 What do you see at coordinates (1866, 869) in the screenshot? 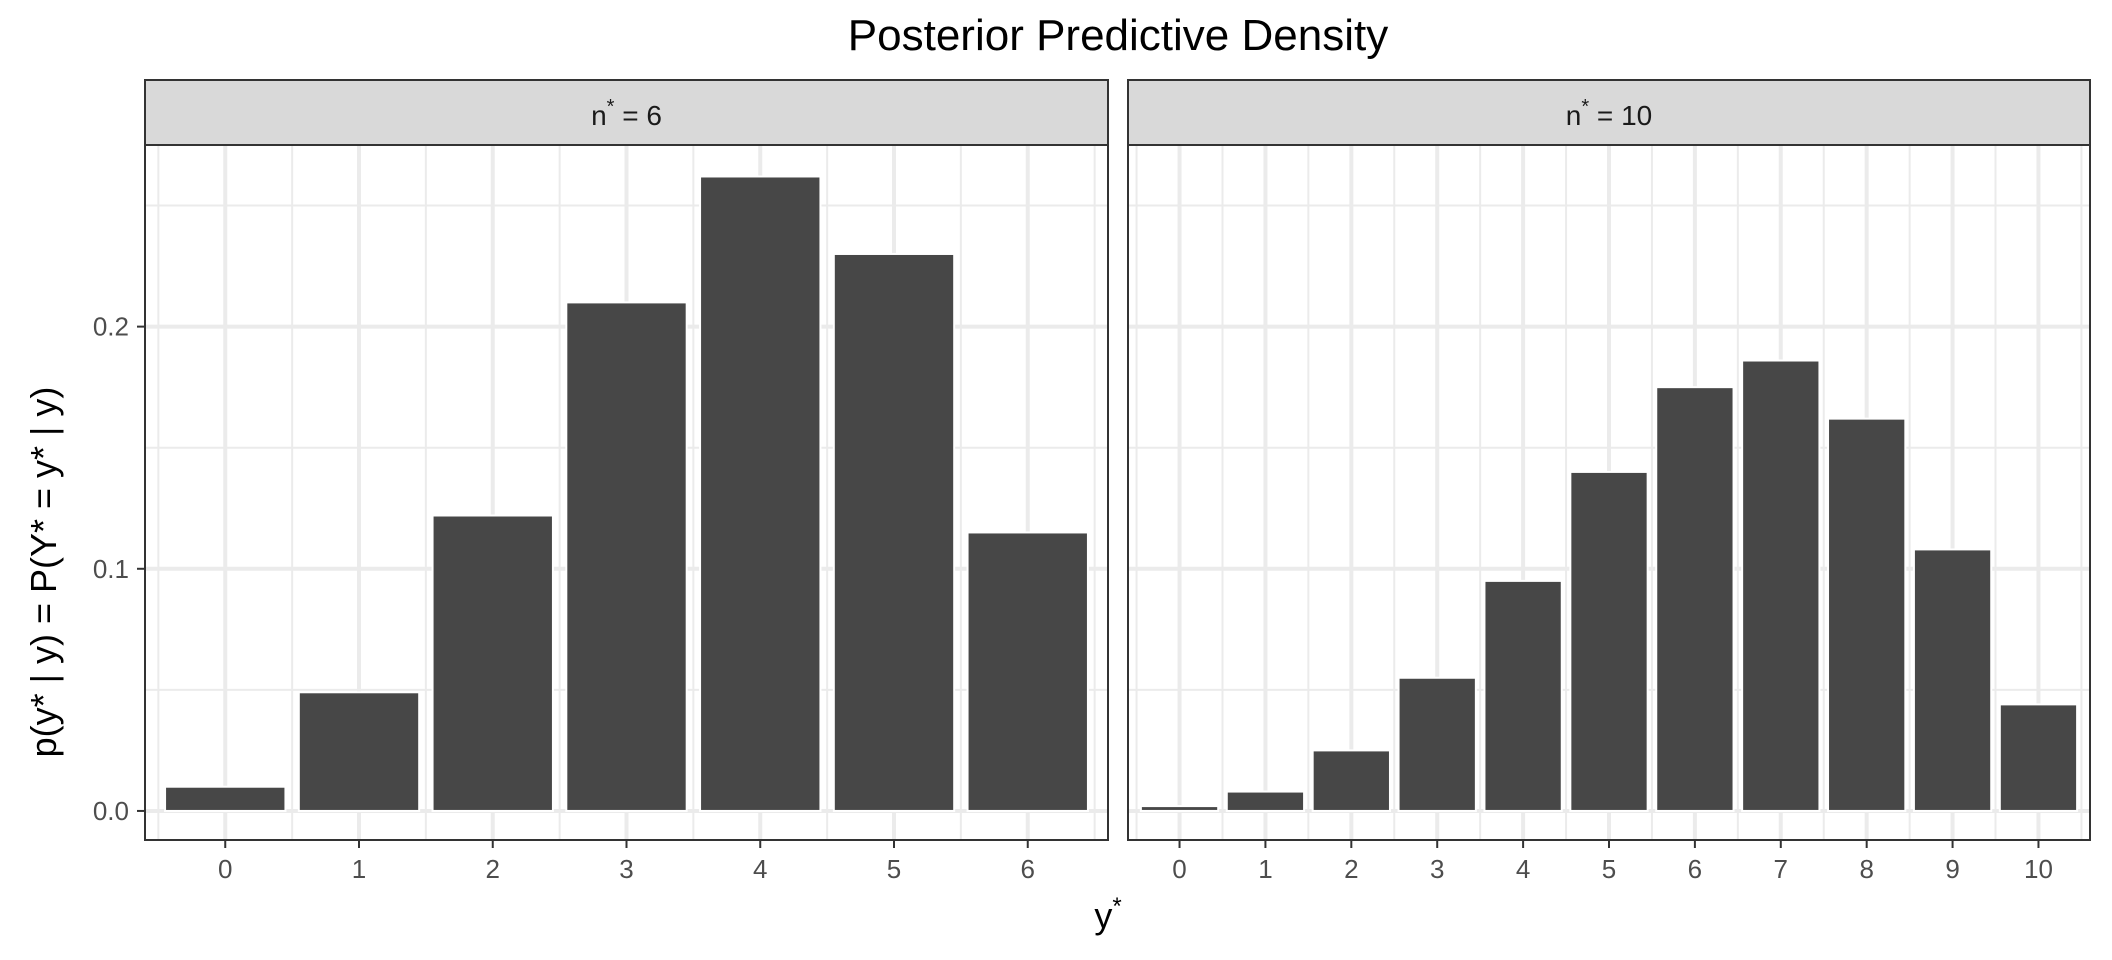
I see `x-tick-label: 8` at bounding box center [1866, 869].